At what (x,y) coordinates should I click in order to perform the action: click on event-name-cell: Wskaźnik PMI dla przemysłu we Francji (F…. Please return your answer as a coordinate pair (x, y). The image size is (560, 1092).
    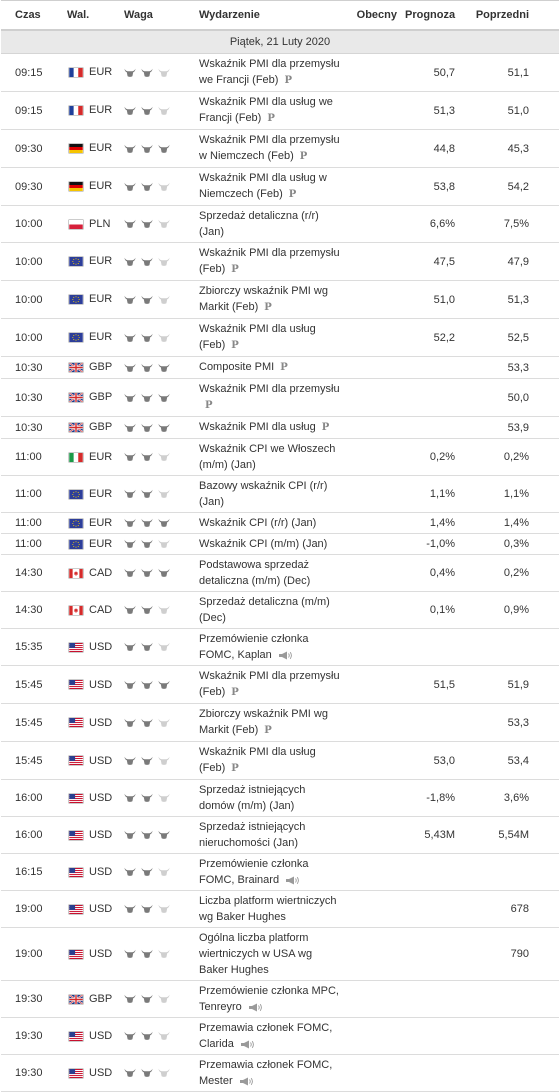
    Looking at the image, I should click on (271, 72).